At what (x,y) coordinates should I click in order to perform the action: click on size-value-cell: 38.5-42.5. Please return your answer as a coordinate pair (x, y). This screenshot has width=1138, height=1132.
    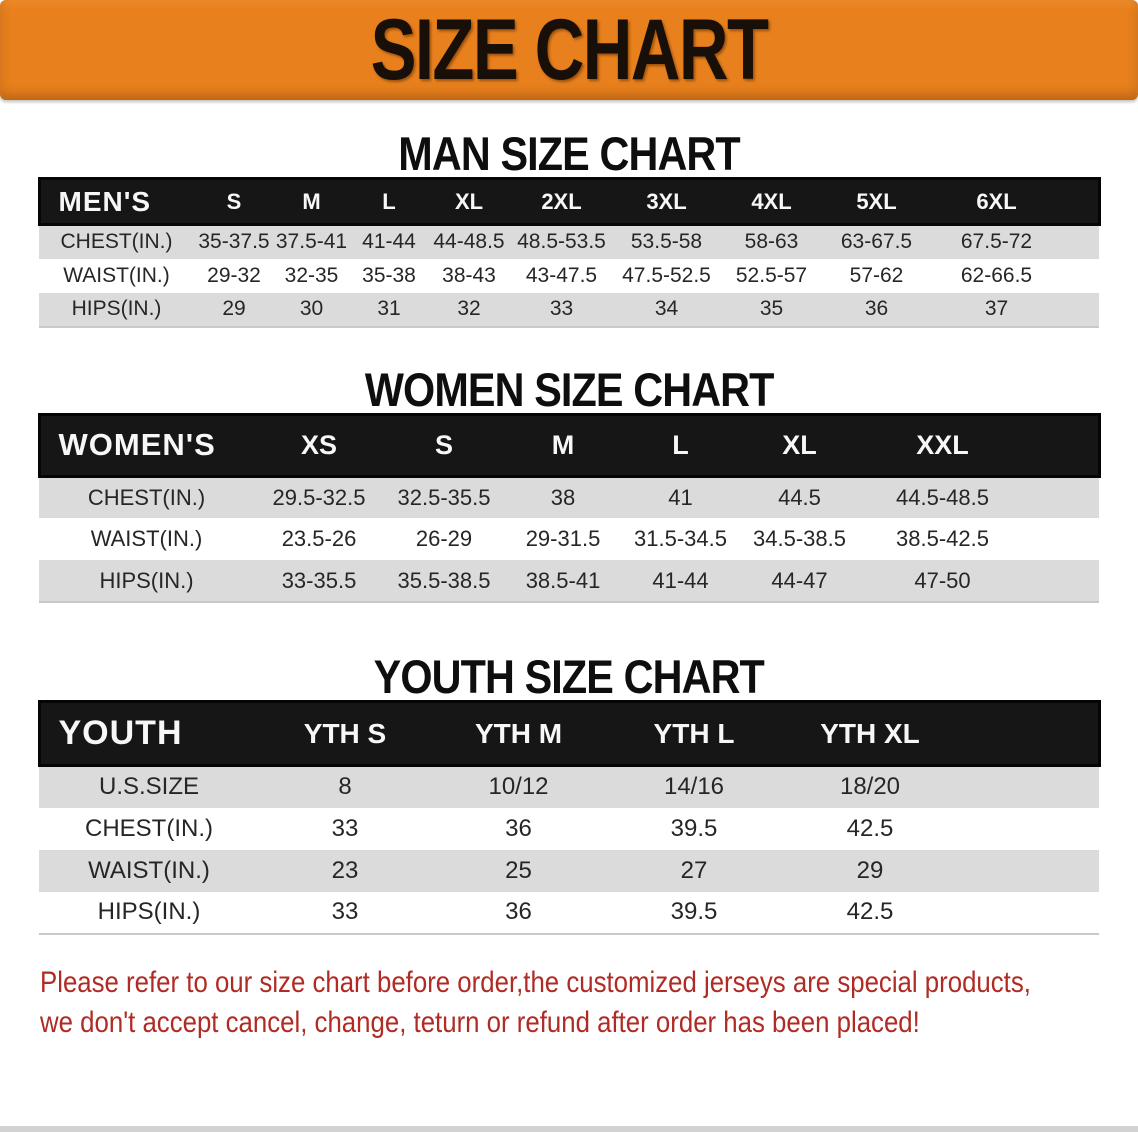
    Looking at the image, I should click on (942, 538).